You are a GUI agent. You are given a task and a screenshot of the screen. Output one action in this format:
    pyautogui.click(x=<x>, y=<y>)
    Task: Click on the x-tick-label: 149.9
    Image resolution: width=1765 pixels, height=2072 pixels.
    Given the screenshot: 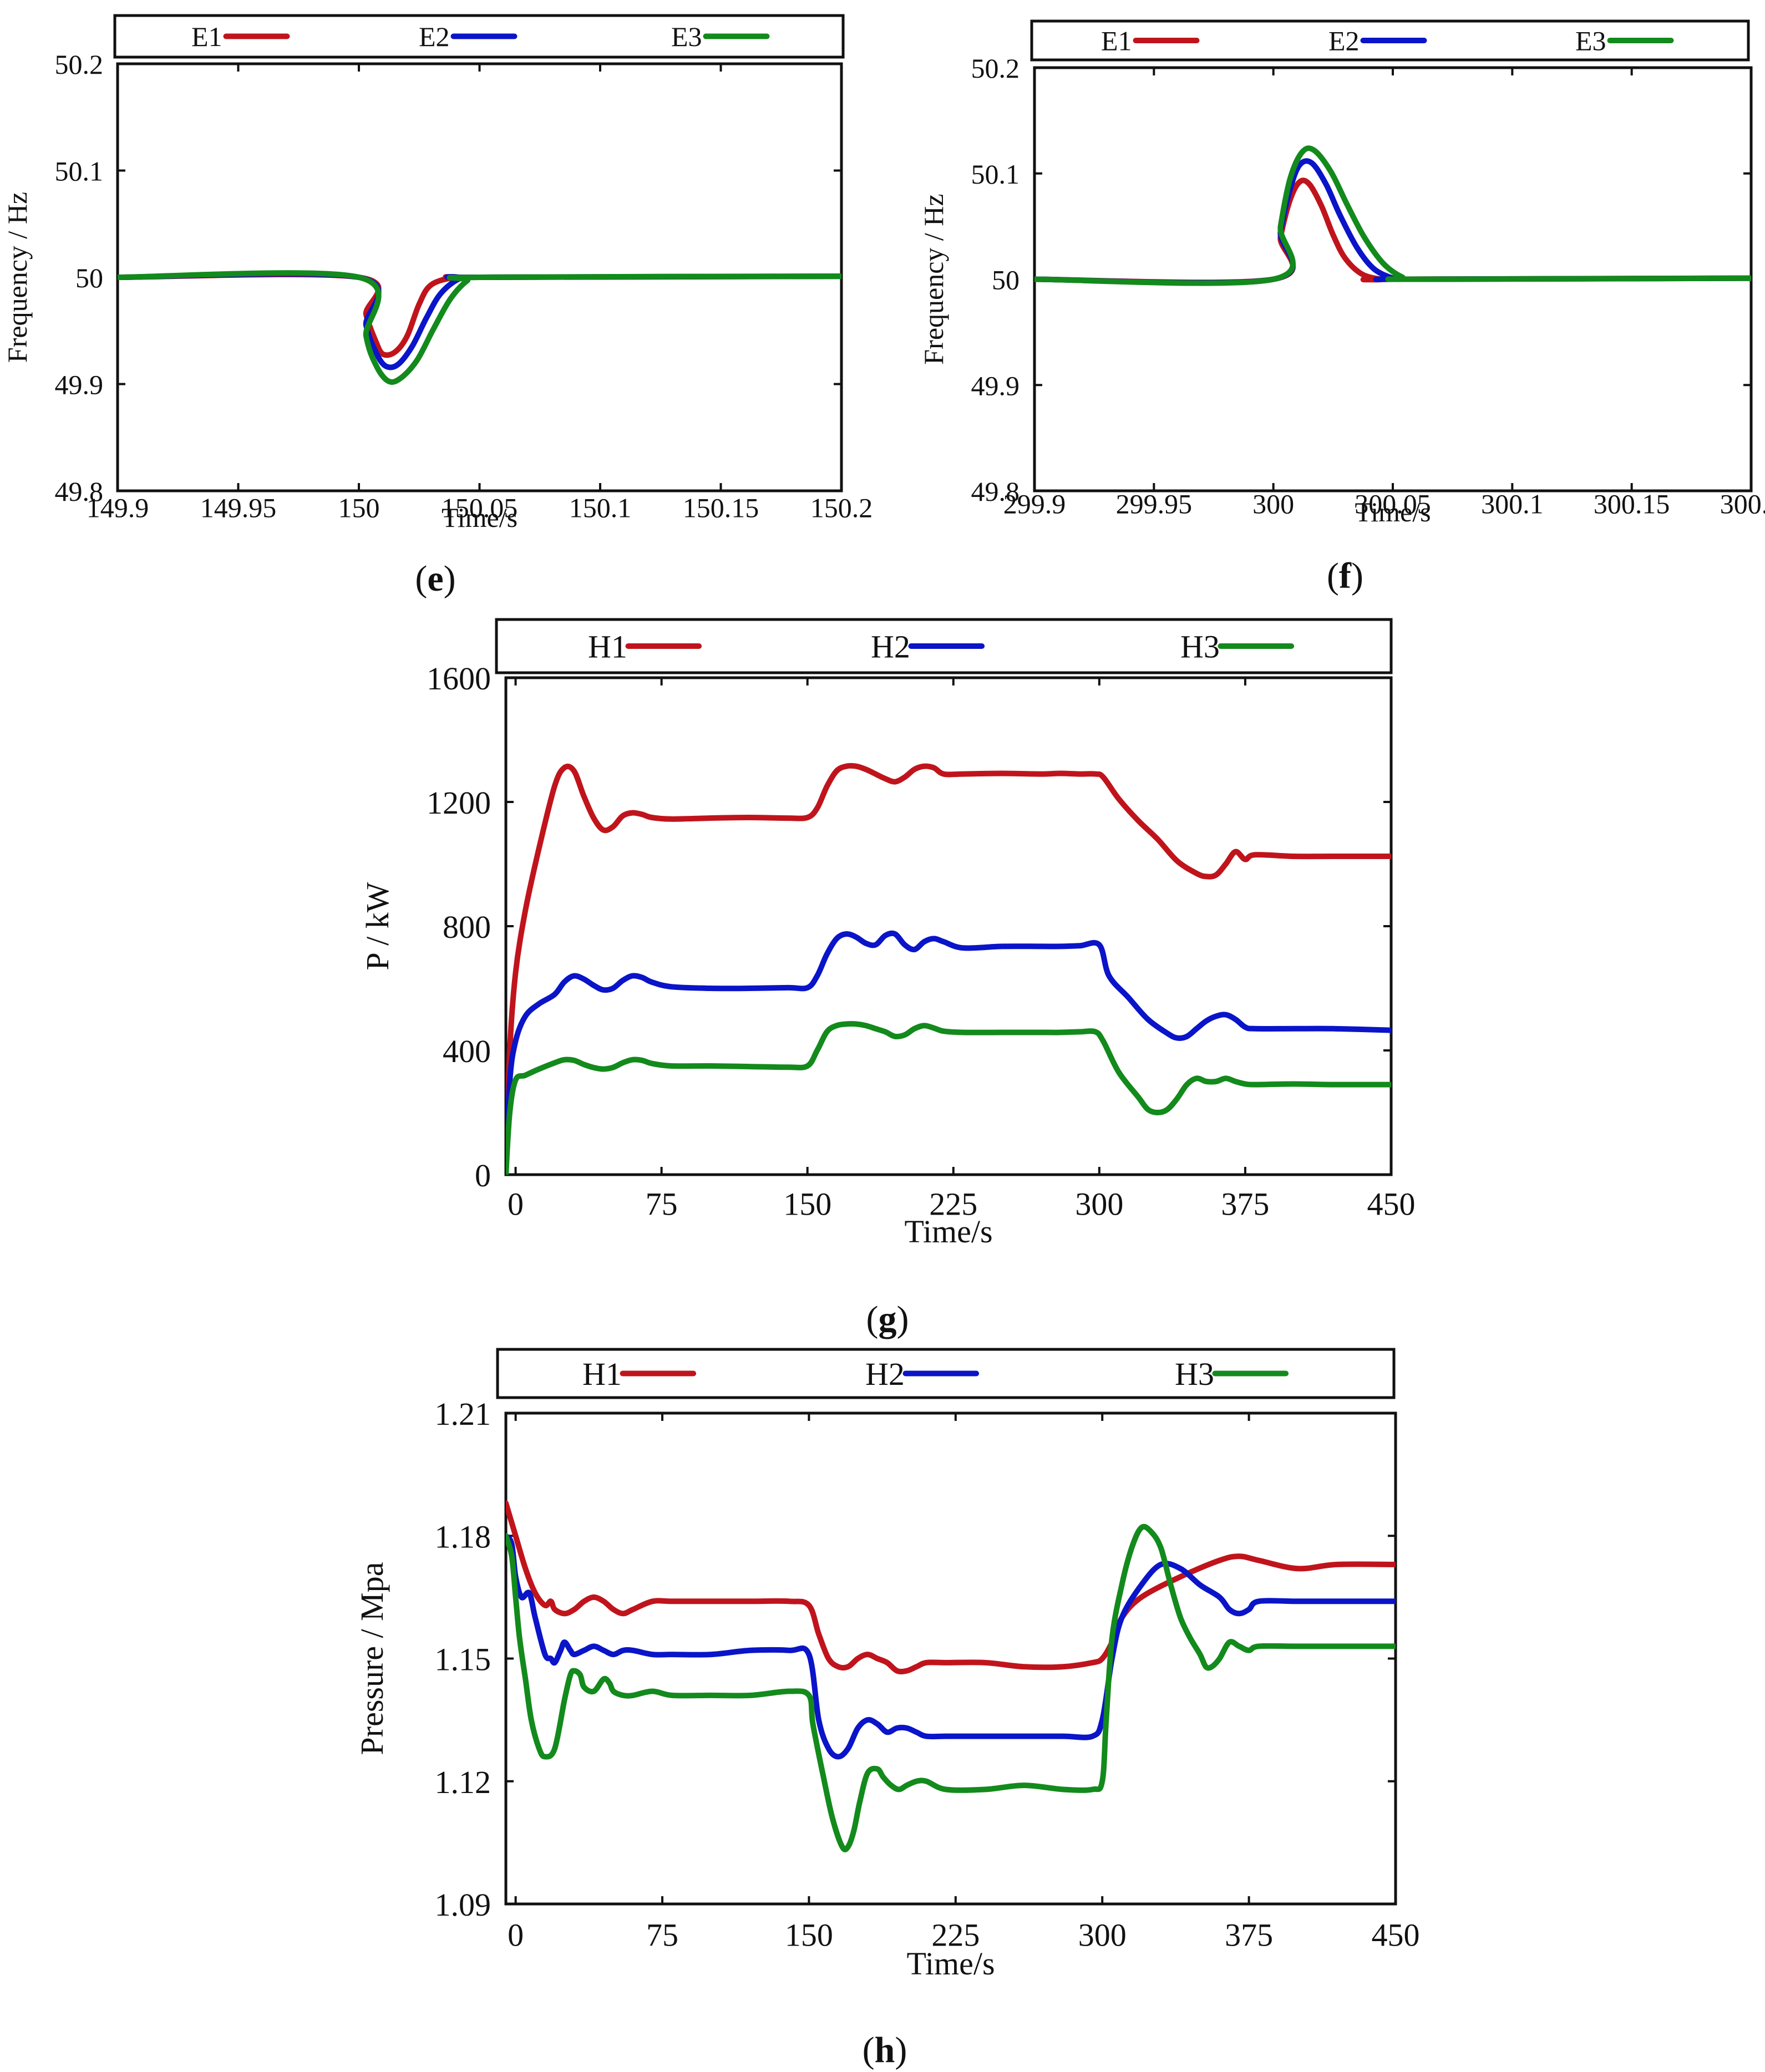 What is the action you would take?
    pyautogui.click(x=118, y=508)
    